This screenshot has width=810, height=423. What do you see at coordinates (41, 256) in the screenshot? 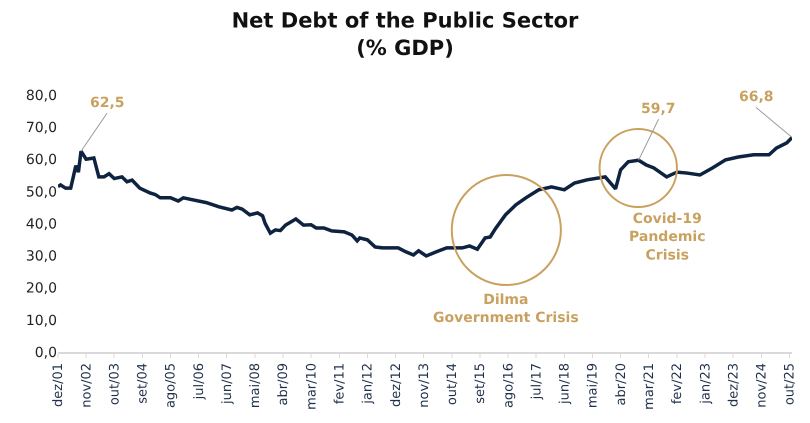
I see `y-tick-label: 30,0` at bounding box center [41, 256].